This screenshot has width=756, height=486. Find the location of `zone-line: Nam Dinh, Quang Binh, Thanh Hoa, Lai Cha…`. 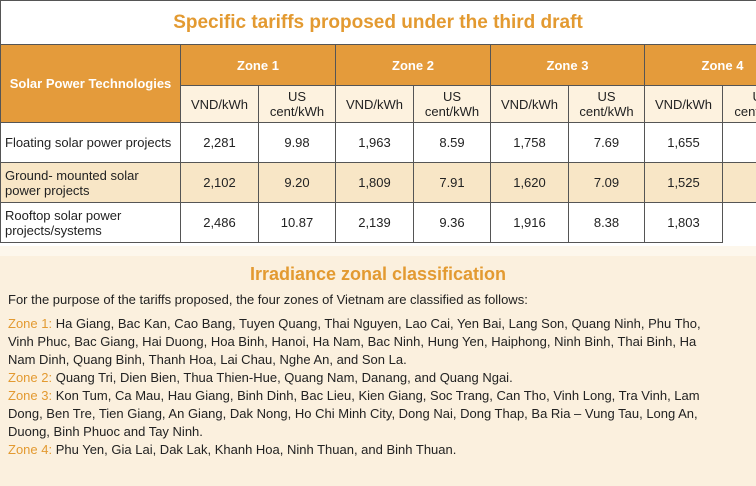

zone-line: Nam Dinh, Quang Binh, Thanh Hoa, Lai Cha… is located at coordinates (378, 360).